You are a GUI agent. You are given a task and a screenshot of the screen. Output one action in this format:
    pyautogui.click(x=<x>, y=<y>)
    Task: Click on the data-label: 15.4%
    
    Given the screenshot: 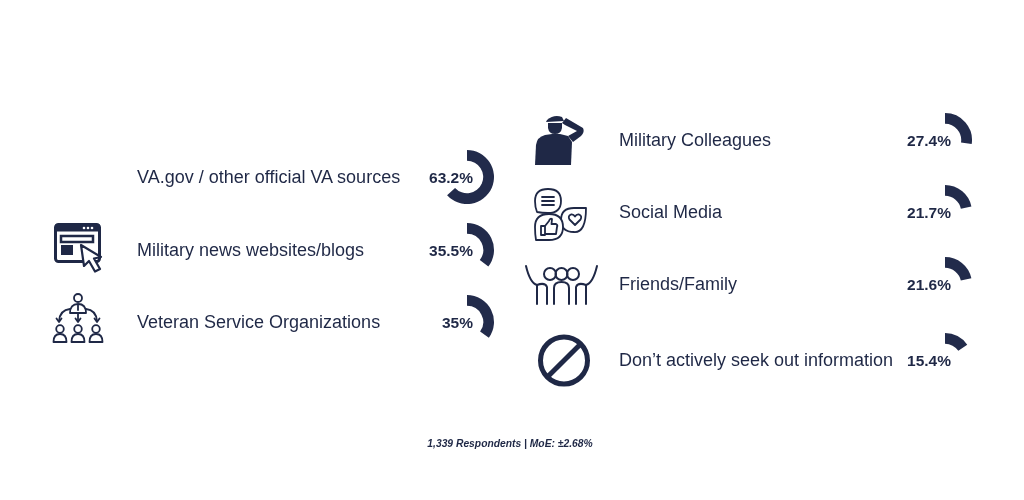 What is the action you would take?
    pyautogui.click(x=929, y=361)
    